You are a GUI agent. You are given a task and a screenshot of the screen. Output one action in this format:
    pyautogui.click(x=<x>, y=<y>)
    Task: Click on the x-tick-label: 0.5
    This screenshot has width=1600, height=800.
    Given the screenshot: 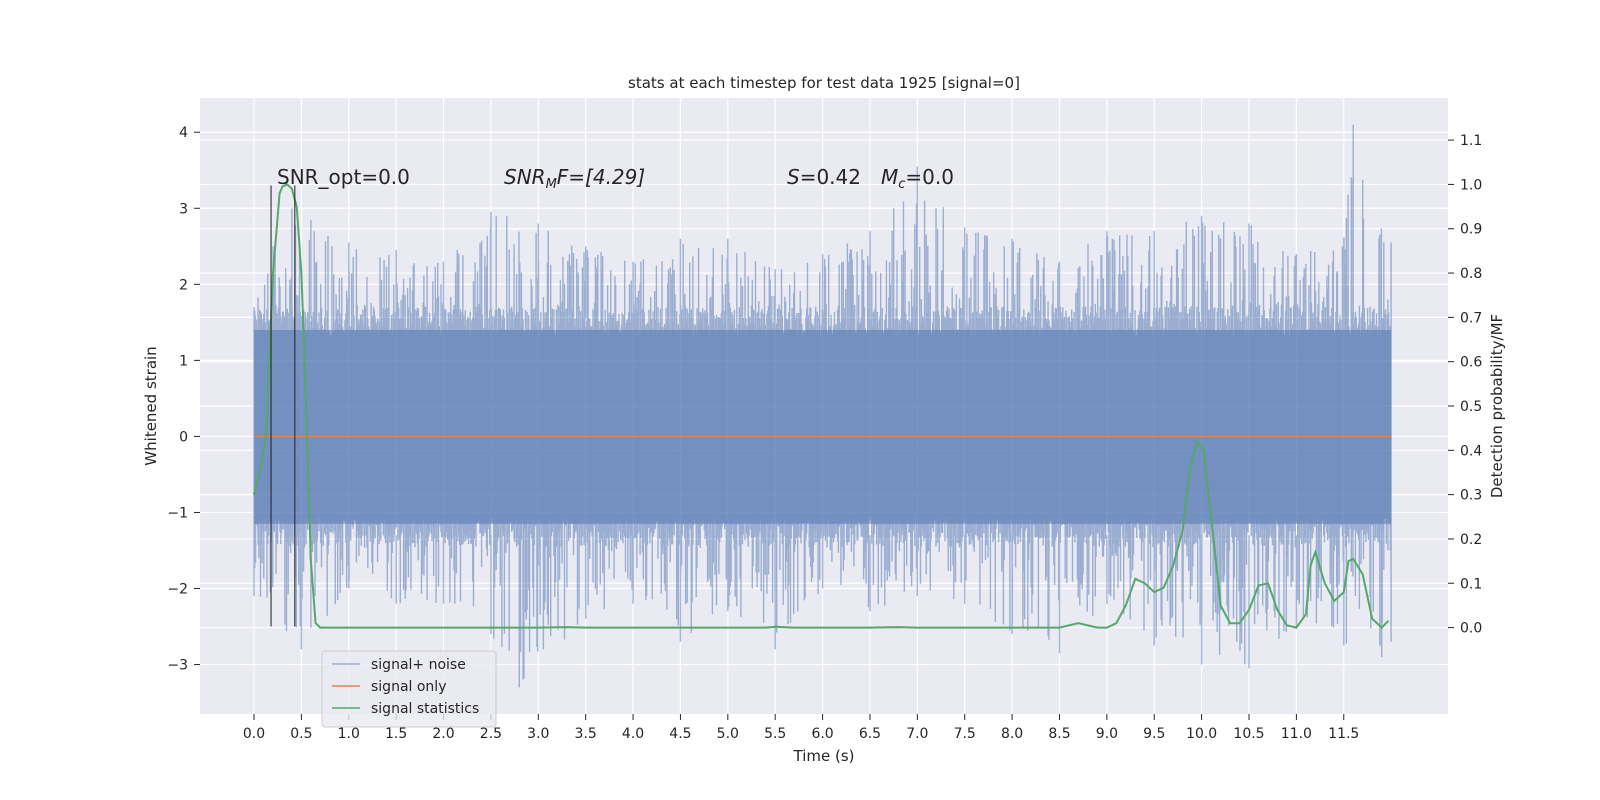 What is the action you would take?
    pyautogui.click(x=301, y=734)
    